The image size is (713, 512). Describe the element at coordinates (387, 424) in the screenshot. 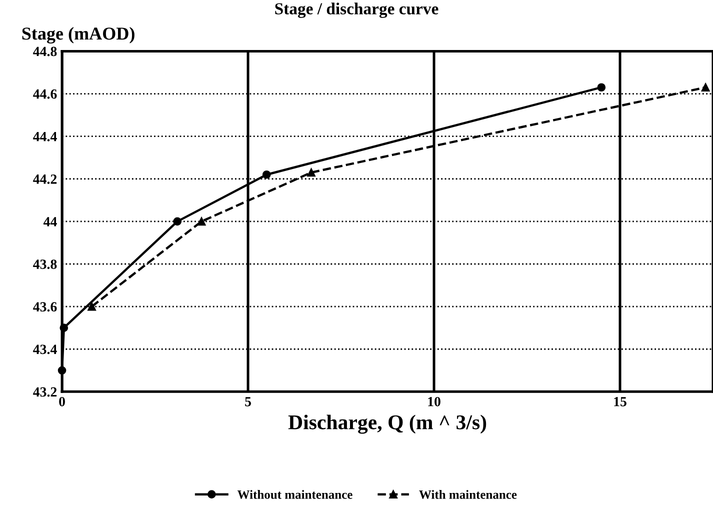

I see `x-axis-title: Discharge, Q (m ^ 3/s)` at that location.